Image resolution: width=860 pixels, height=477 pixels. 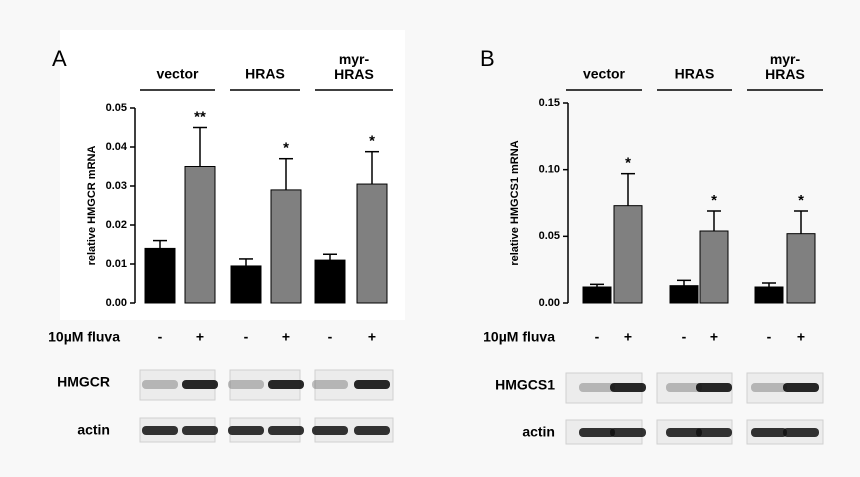 What do you see at coordinates (265, 385) in the screenshot?
I see `blot-strip` at bounding box center [265, 385].